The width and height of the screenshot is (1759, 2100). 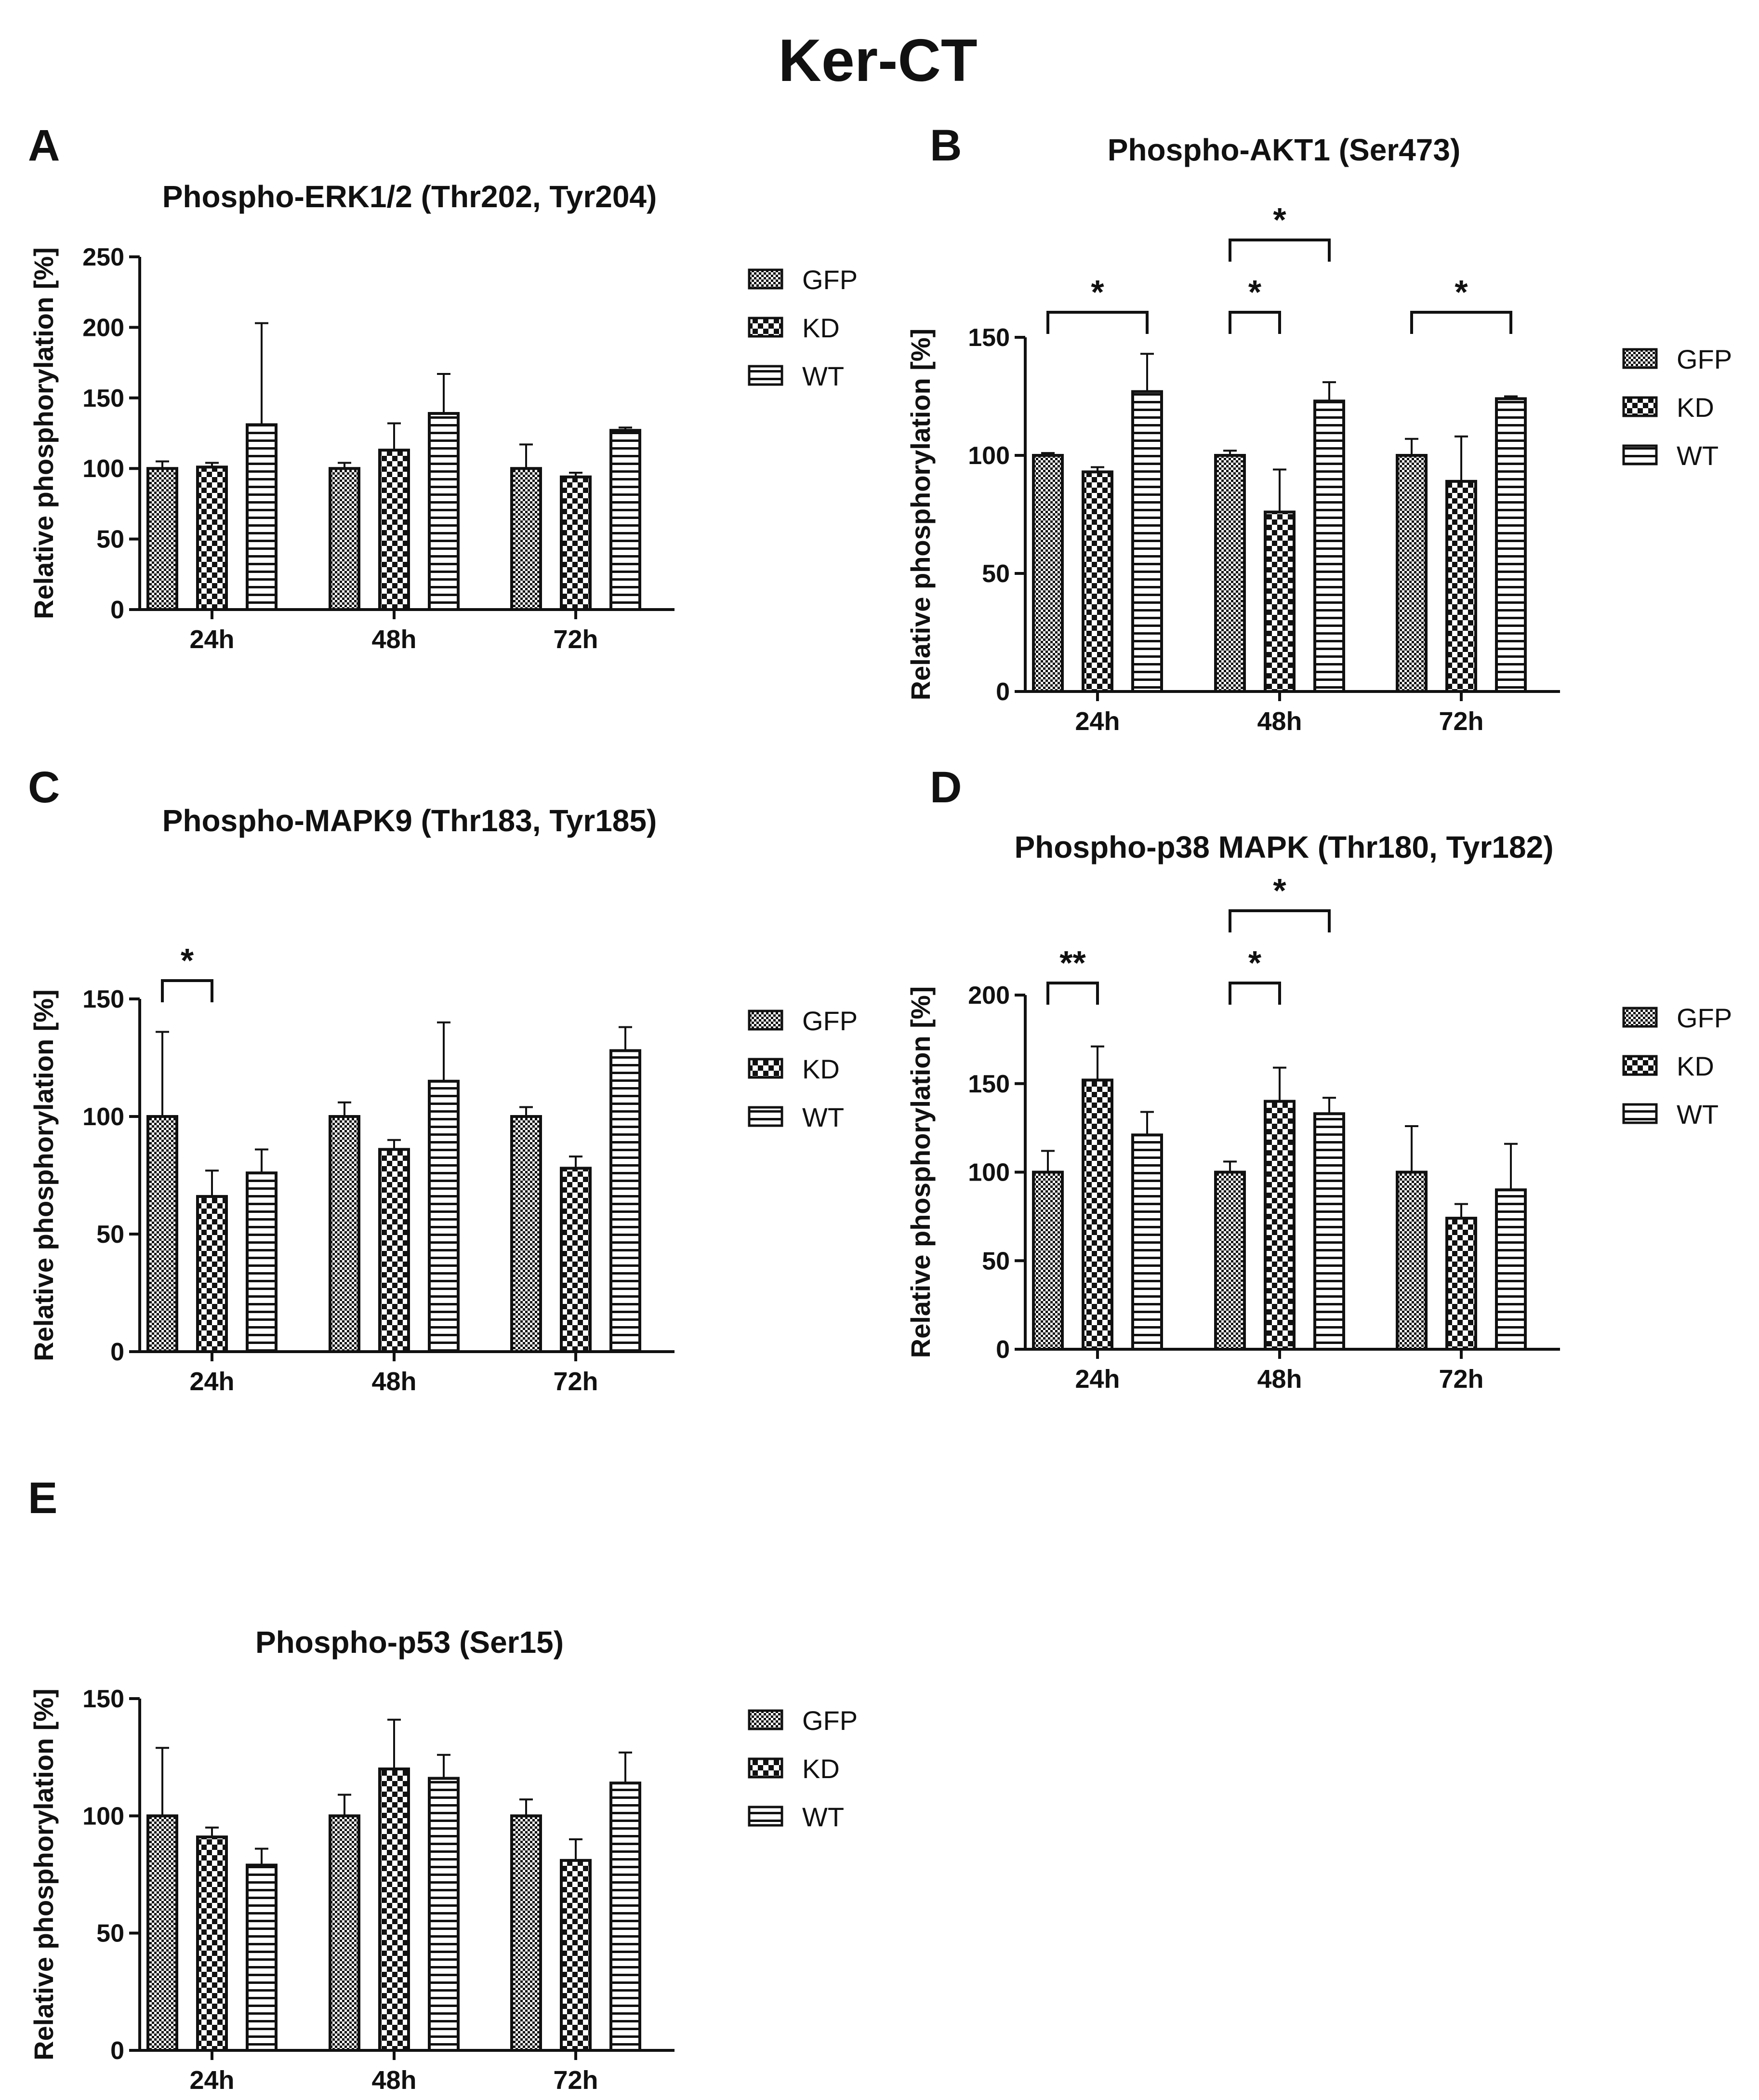 What do you see at coordinates (409, 821) in the screenshot?
I see `chart-title: Phospho-MAPK9 (Thr183, Tyr185)` at bounding box center [409, 821].